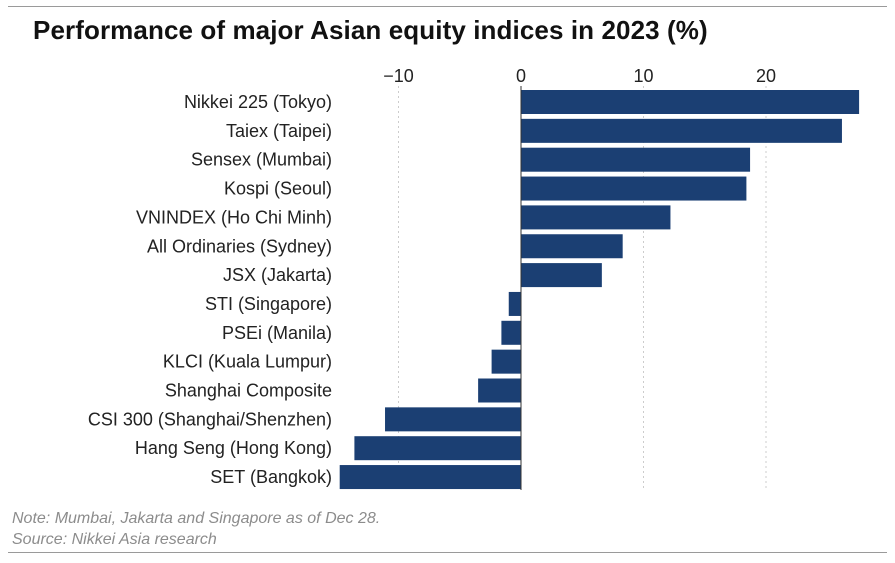 The image size is (895, 563). Describe the element at coordinates (261, 160) in the screenshot. I see `category-label: Sensex (Mumbai)` at that location.